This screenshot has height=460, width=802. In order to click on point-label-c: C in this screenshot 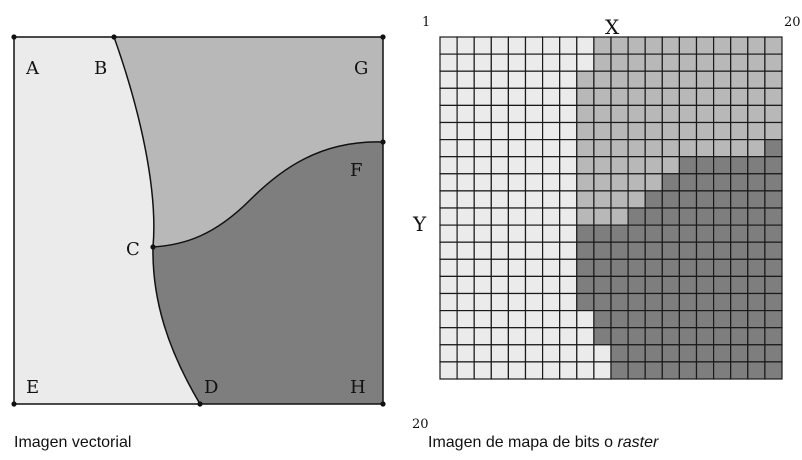, I will do `click(133, 249)`.